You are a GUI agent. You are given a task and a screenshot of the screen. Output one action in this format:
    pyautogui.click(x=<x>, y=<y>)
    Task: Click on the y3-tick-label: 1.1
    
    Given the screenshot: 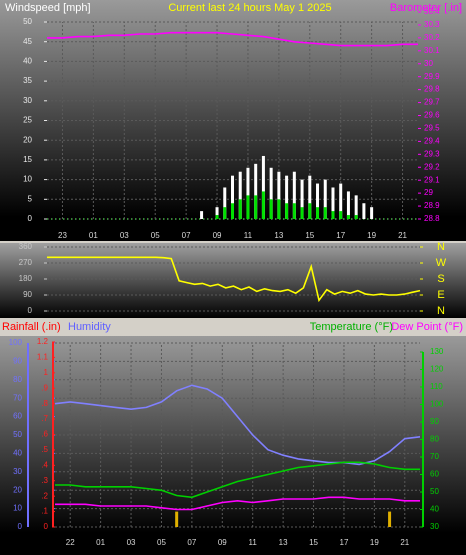 What is the action you would take?
    pyautogui.click(x=43, y=357)
    